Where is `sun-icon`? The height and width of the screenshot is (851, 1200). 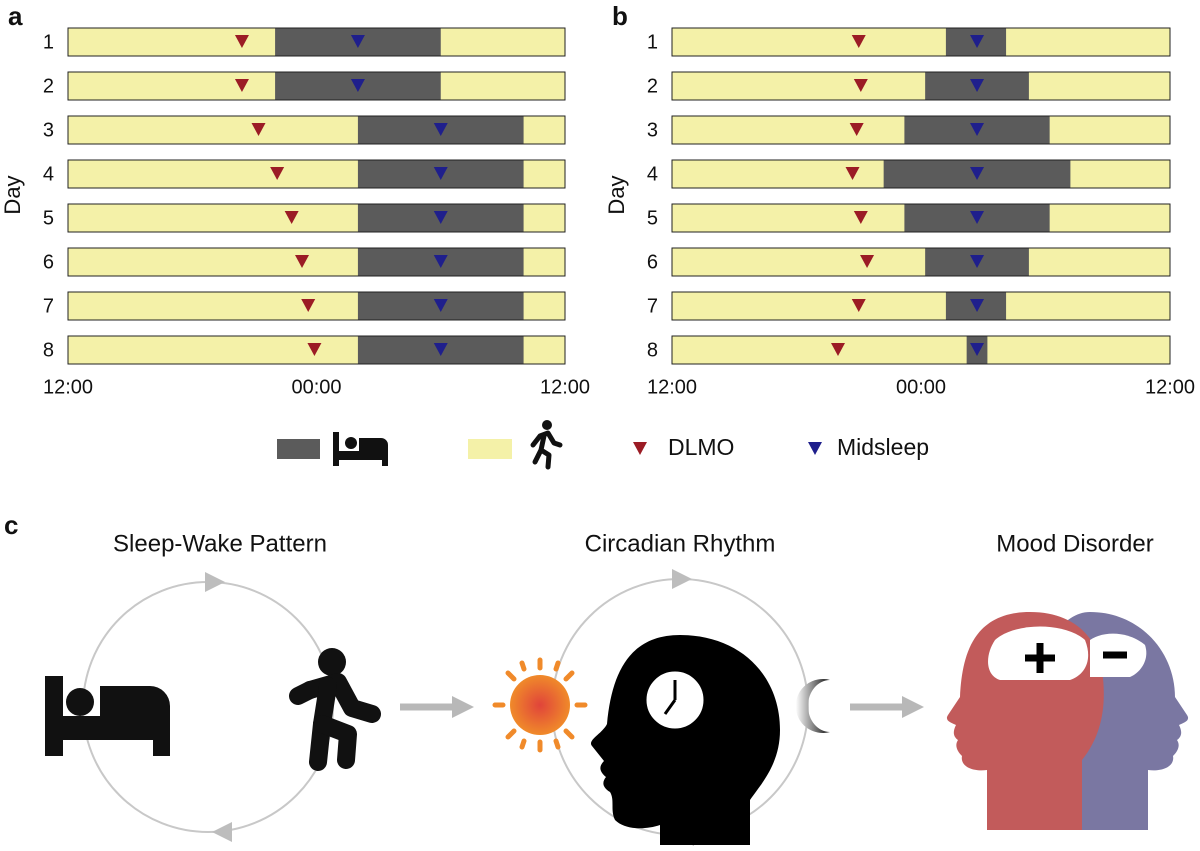
sun-icon is located at coordinates (540, 705).